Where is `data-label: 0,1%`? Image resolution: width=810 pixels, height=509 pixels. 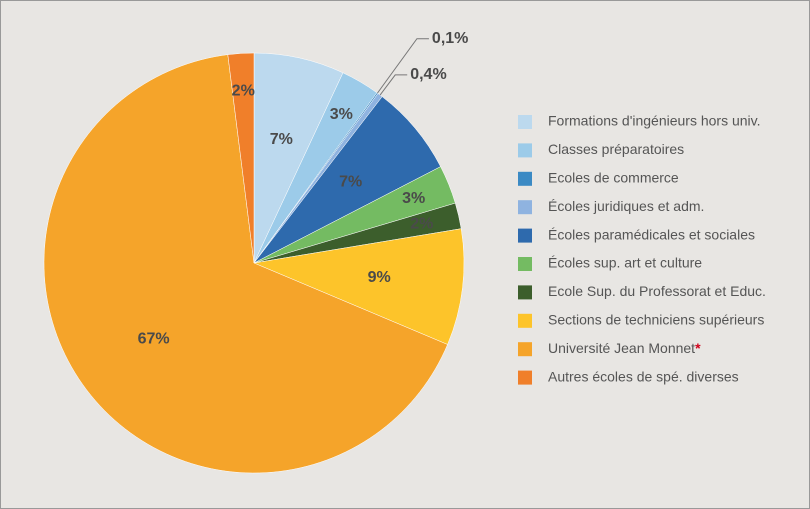
data-label: 0,1% is located at coordinates (450, 38).